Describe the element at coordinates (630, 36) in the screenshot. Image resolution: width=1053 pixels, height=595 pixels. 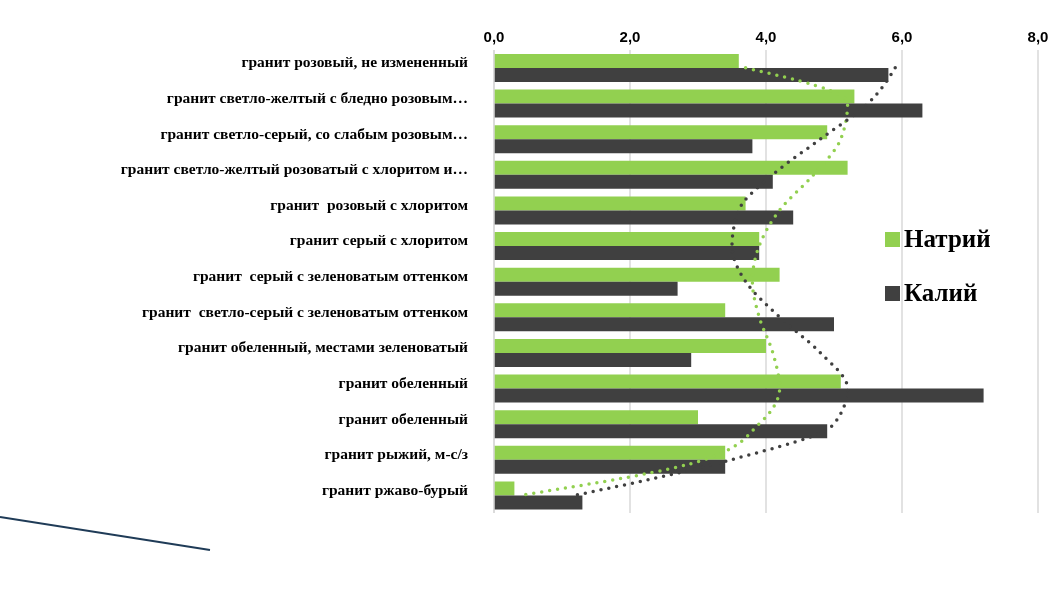
I see `x-tick-label: 2,0` at that location.